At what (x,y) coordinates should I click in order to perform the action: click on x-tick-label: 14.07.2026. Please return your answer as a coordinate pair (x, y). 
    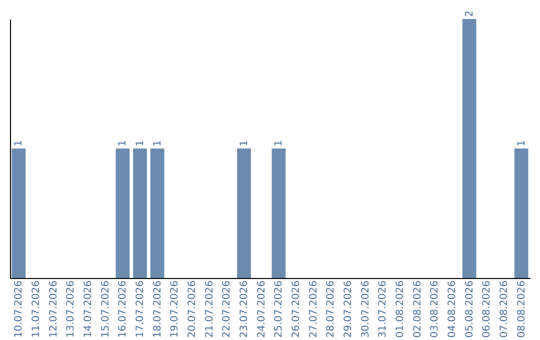
    Looking at the image, I should click on (88, 309).